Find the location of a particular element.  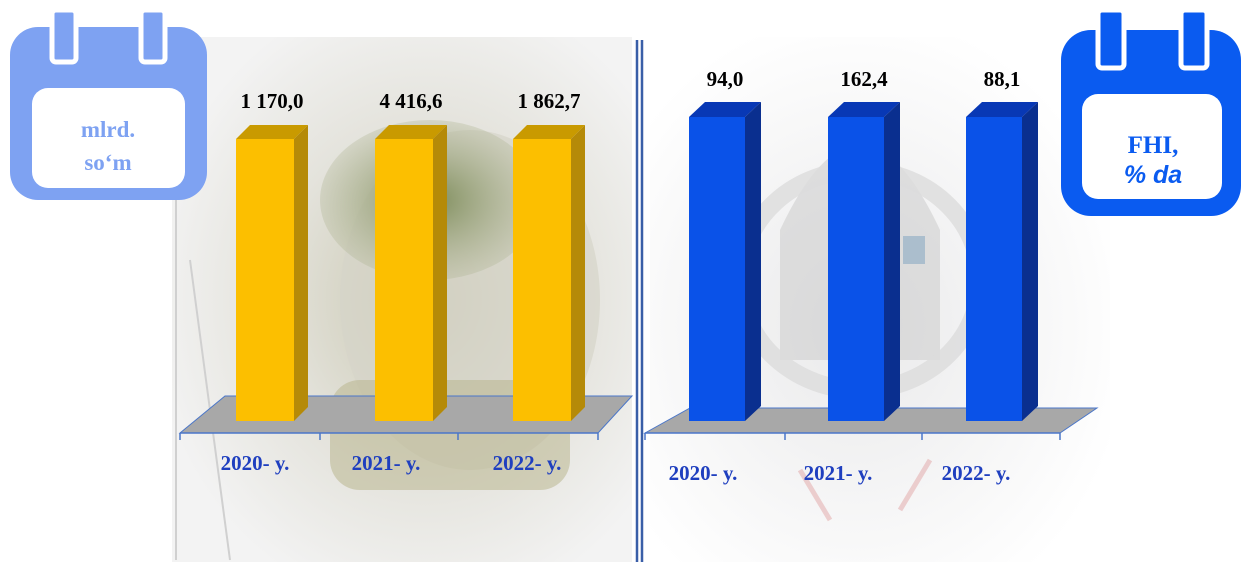

left-unit-badge: mlrd. so‘m is located at coordinates (108, 103).